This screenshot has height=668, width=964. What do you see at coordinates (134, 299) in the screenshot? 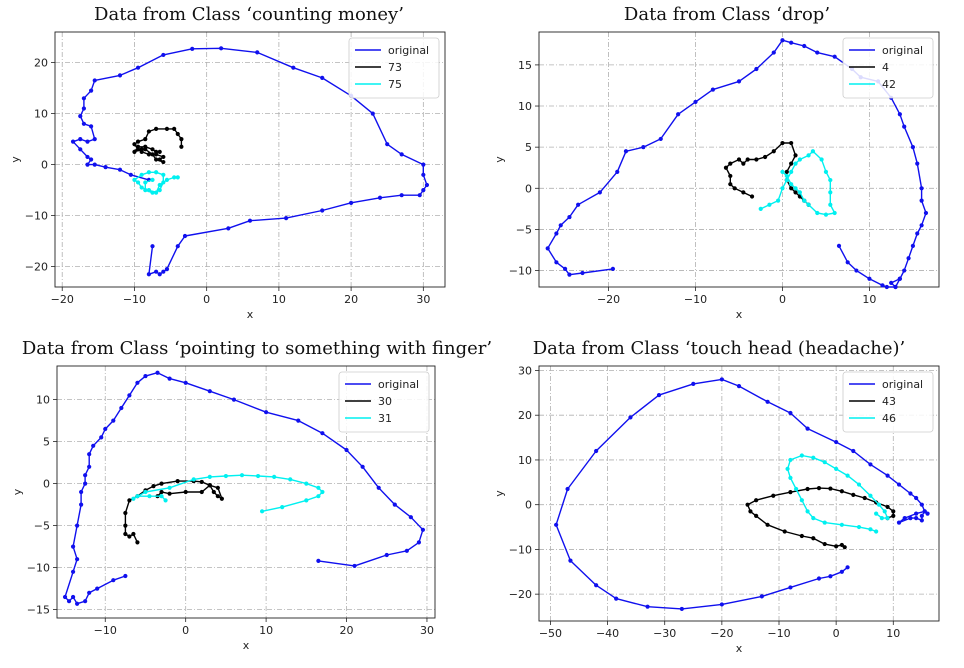
I see `x-tick-label: −10` at bounding box center [134, 299].